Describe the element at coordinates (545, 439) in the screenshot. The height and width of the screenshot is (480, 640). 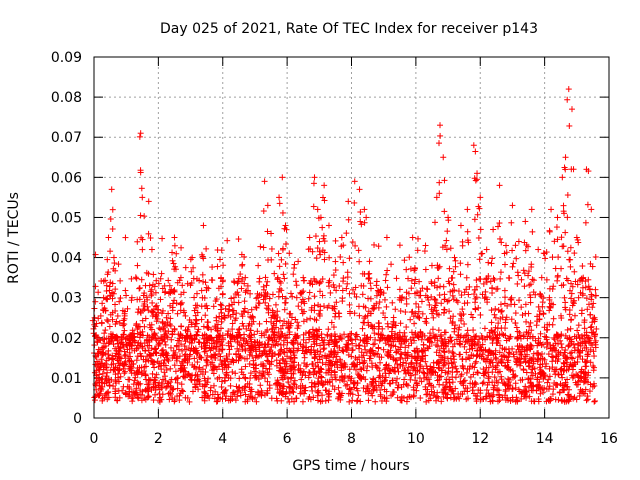
I see `x-tick-label: 14` at that location.